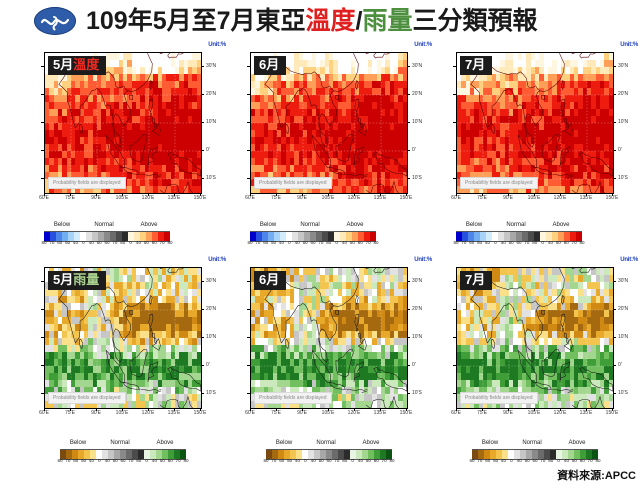 Image resolution: width=644 pixels, height=485 pixels. What do you see at coordinates (596, 476) in the screenshot?
I see `source-attribution: 資料來源:APCC` at bounding box center [596, 476].